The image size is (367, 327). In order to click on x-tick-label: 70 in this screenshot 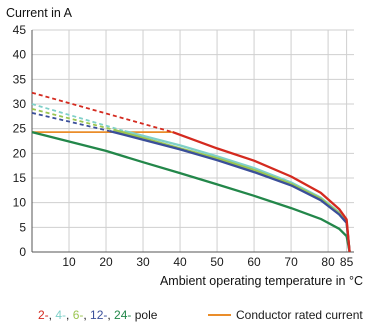, I will do `click(291, 262)`.